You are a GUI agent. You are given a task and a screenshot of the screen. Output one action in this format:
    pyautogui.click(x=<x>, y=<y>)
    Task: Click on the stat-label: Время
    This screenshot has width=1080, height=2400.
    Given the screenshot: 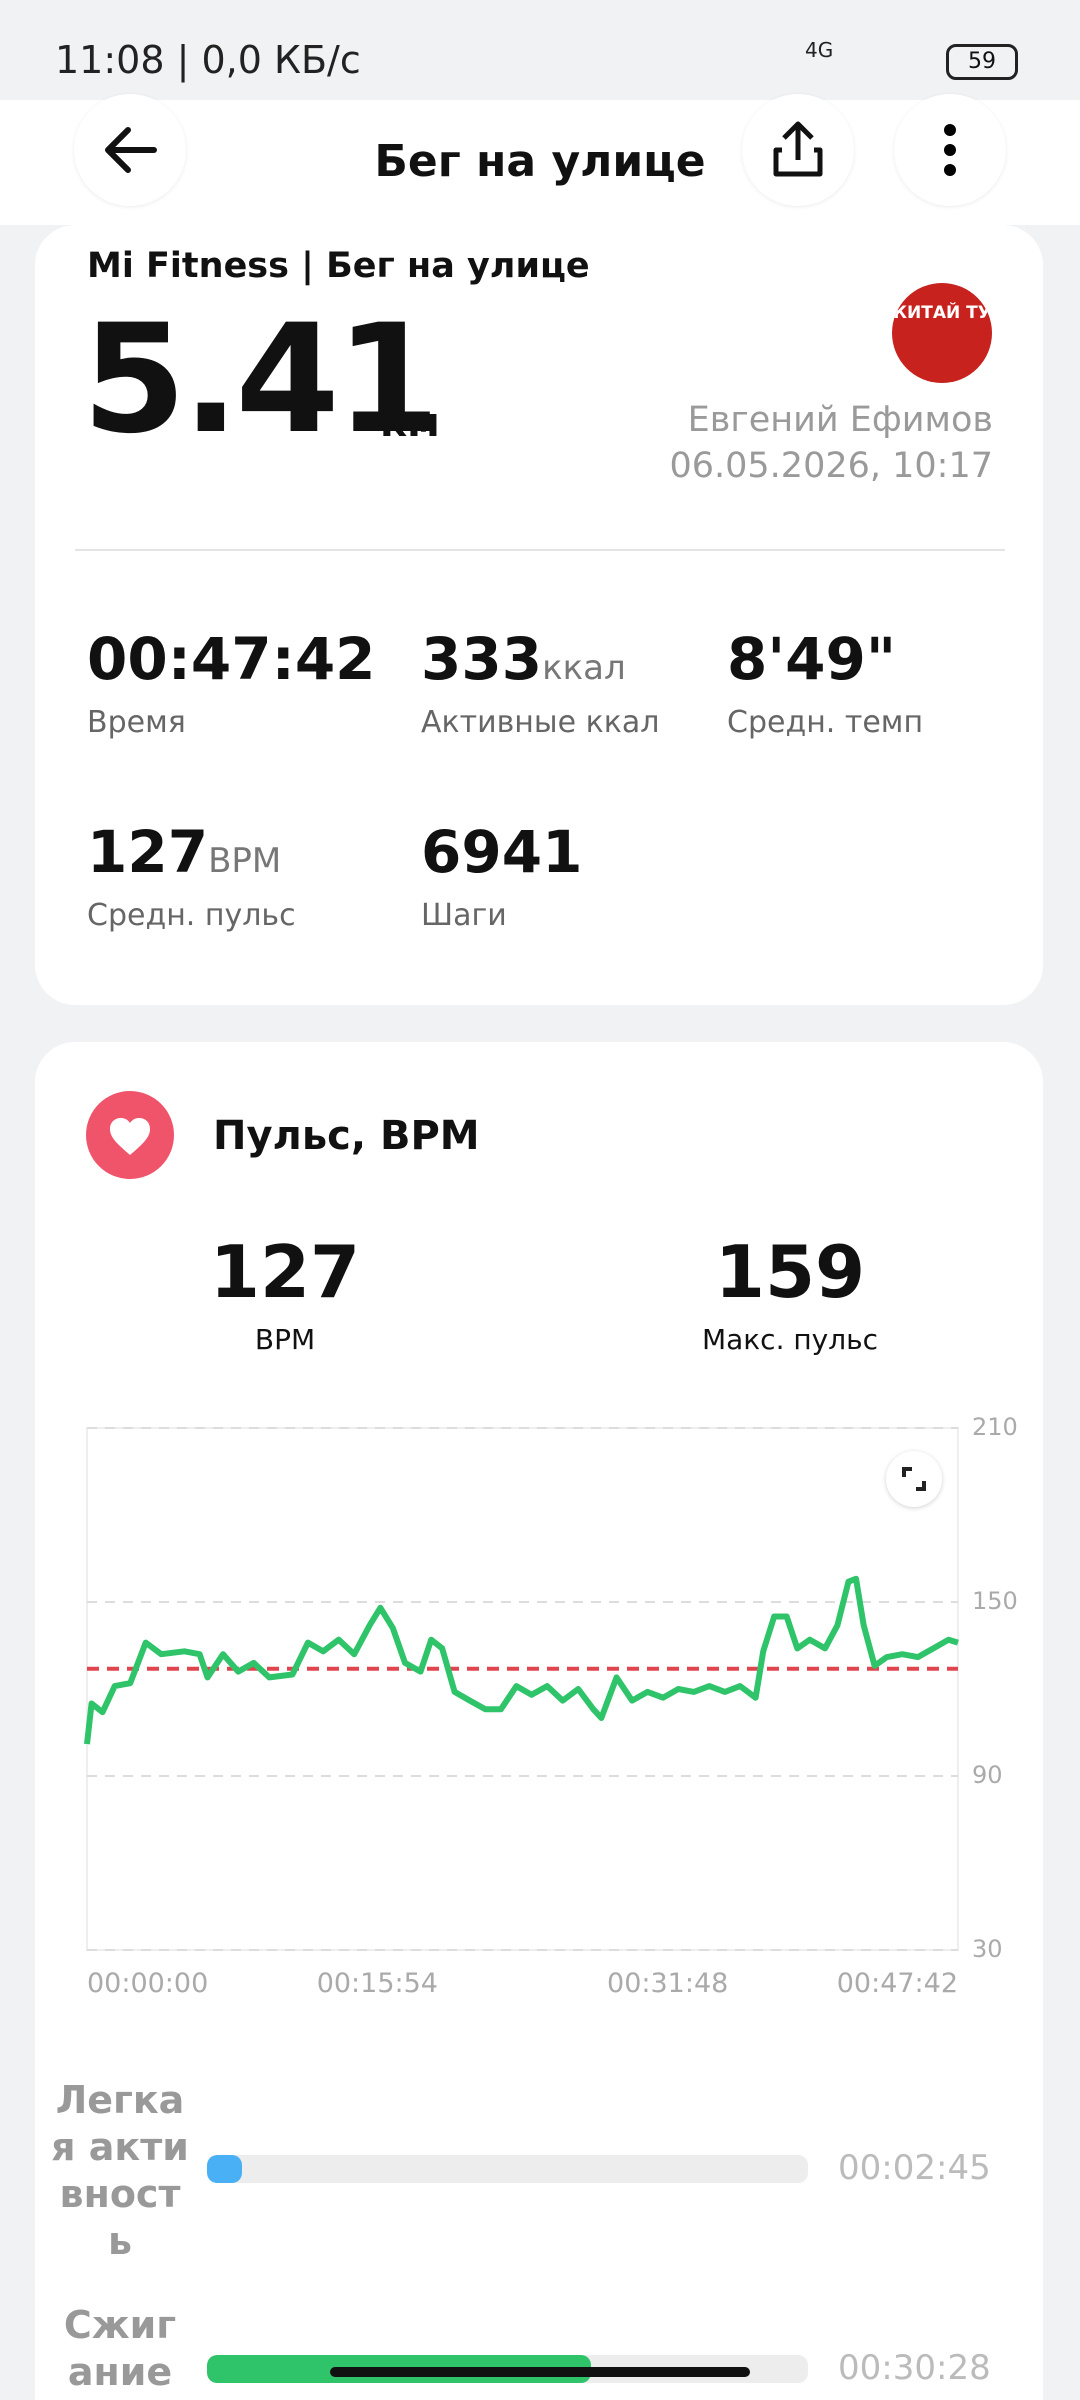 What is the action you would take?
    pyautogui.click(x=136, y=722)
    